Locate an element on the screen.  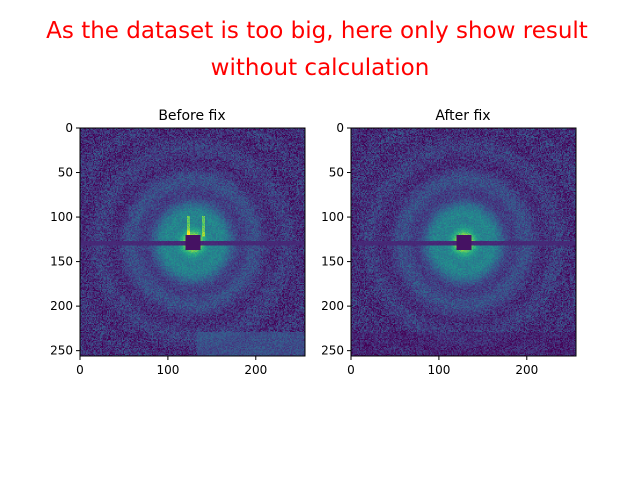
figure-title-line2: without calculation is located at coordinates (320, 68).